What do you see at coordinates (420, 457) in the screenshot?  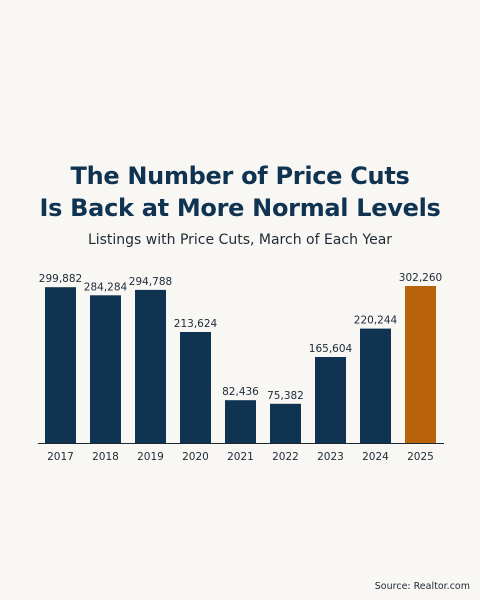 I see `x-tick-label-2025: 2025` at bounding box center [420, 457].